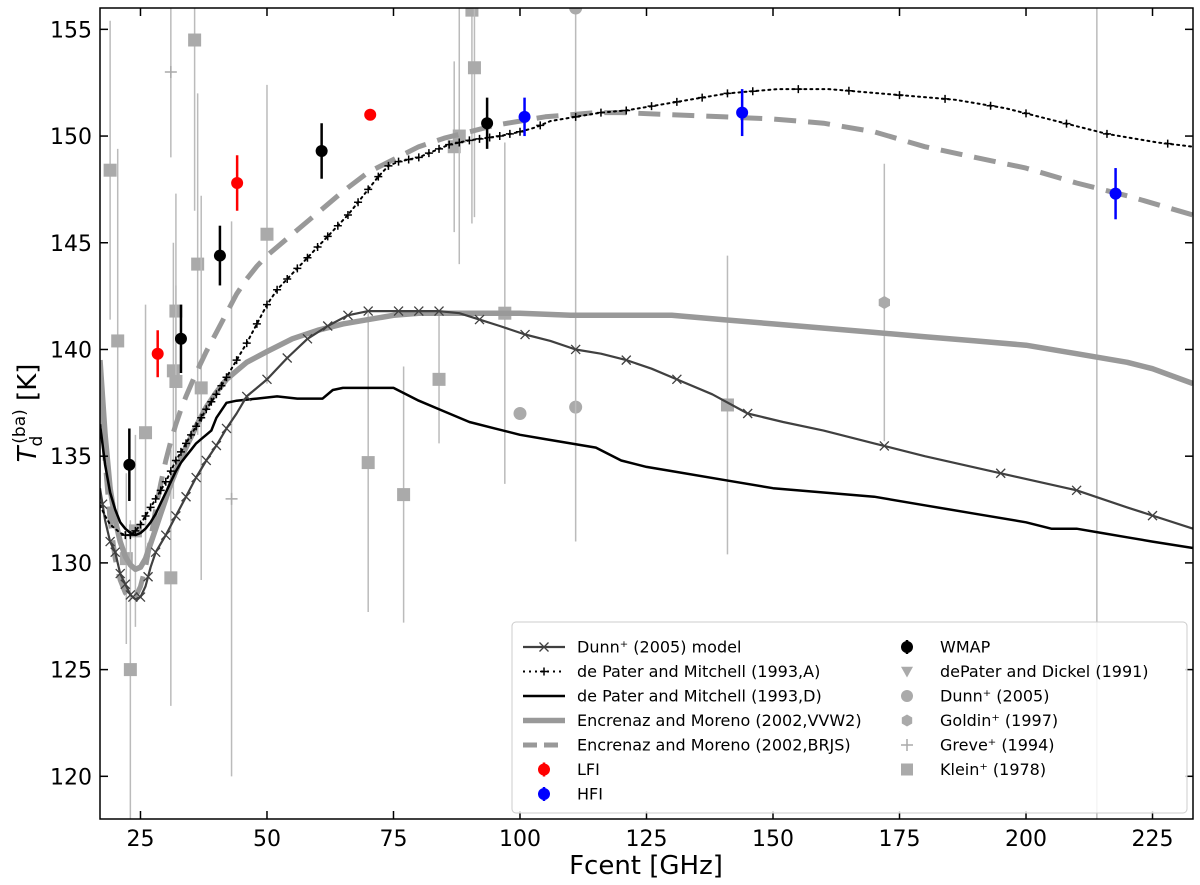 The image size is (1200, 885). I want to click on x-tick-label: 225, so click(1153, 839).